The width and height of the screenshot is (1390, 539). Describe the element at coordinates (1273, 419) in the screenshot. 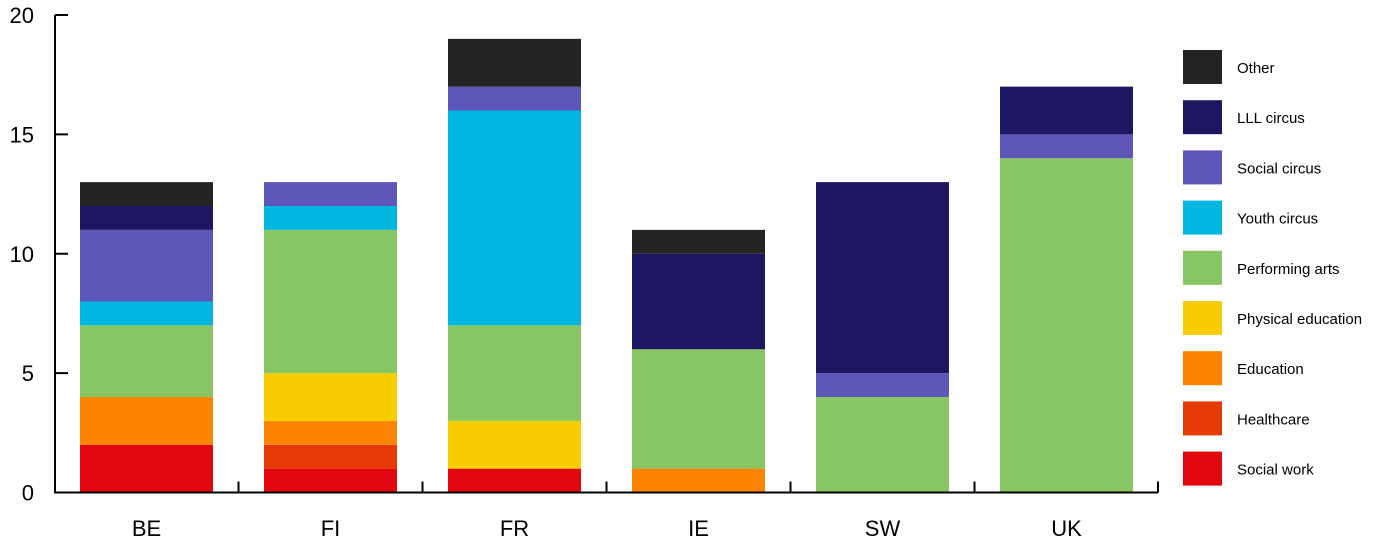

I see `legend-label: Healthcare` at that location.